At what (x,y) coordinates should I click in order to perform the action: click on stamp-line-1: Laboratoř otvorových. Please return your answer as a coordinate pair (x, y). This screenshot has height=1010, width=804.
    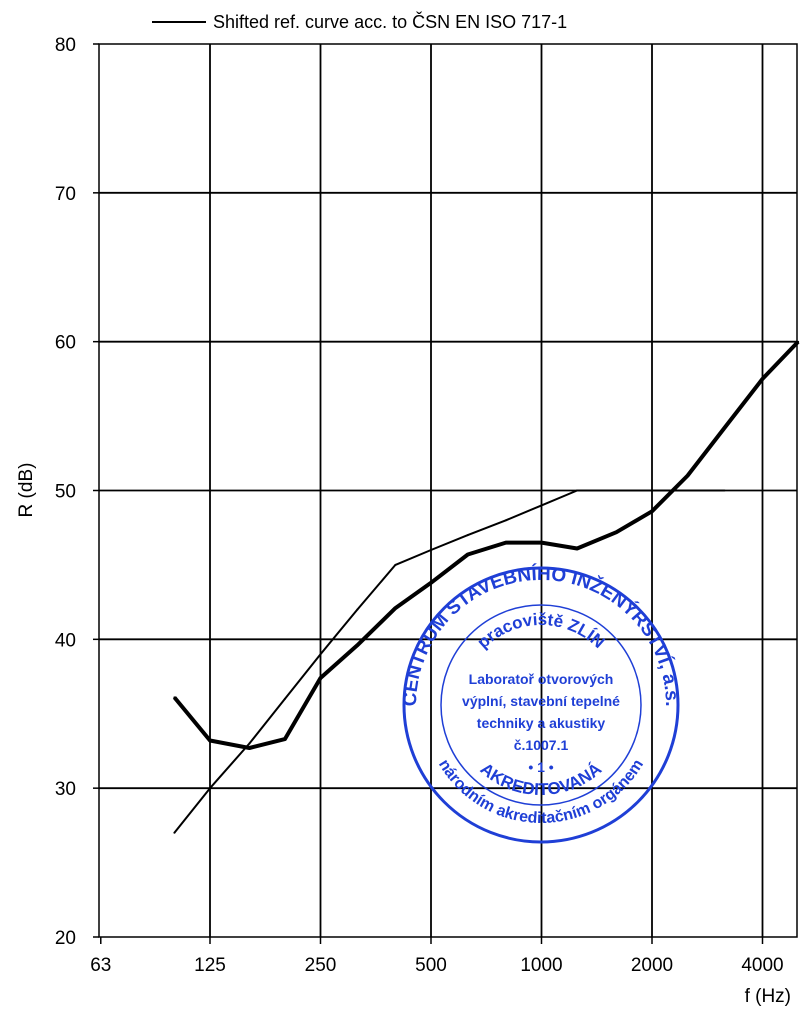
    Looking at the image, I should click on (541, 679).